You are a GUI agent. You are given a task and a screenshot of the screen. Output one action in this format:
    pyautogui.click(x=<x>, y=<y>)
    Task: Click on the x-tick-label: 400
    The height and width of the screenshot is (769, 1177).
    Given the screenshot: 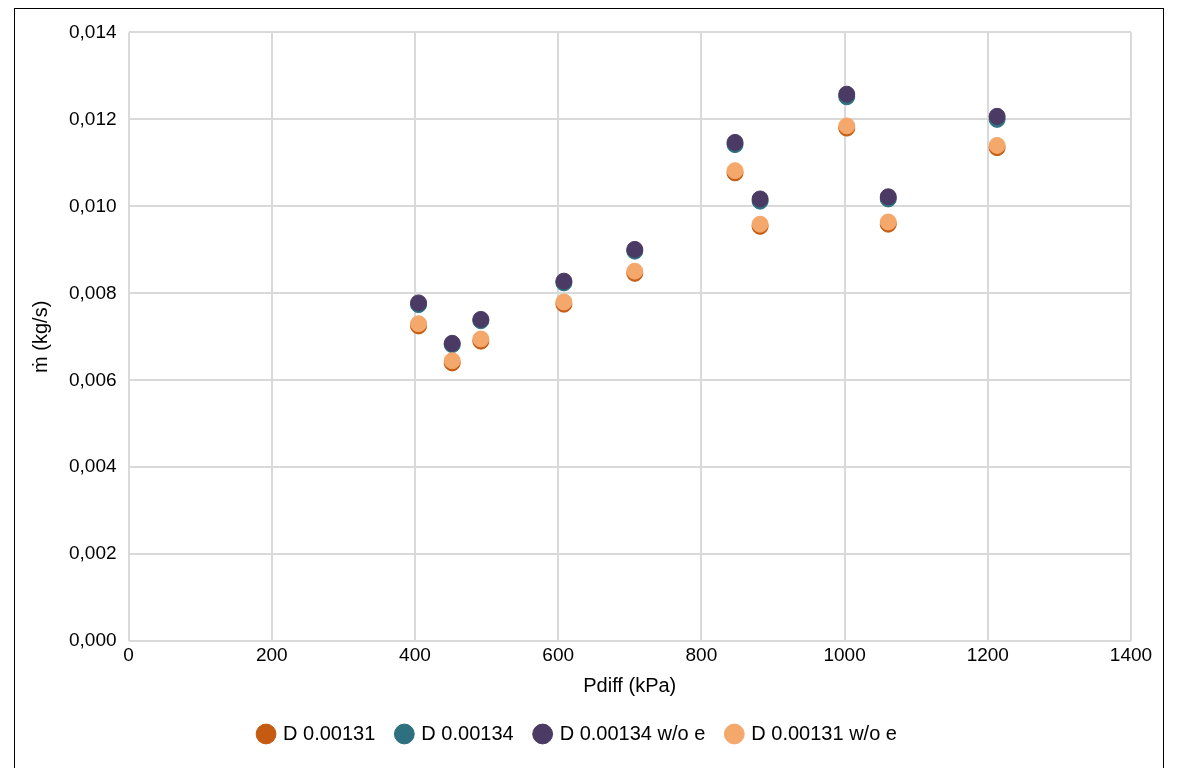 What is the action you would take?
    pyautogui.click(x=415, y=654)
    